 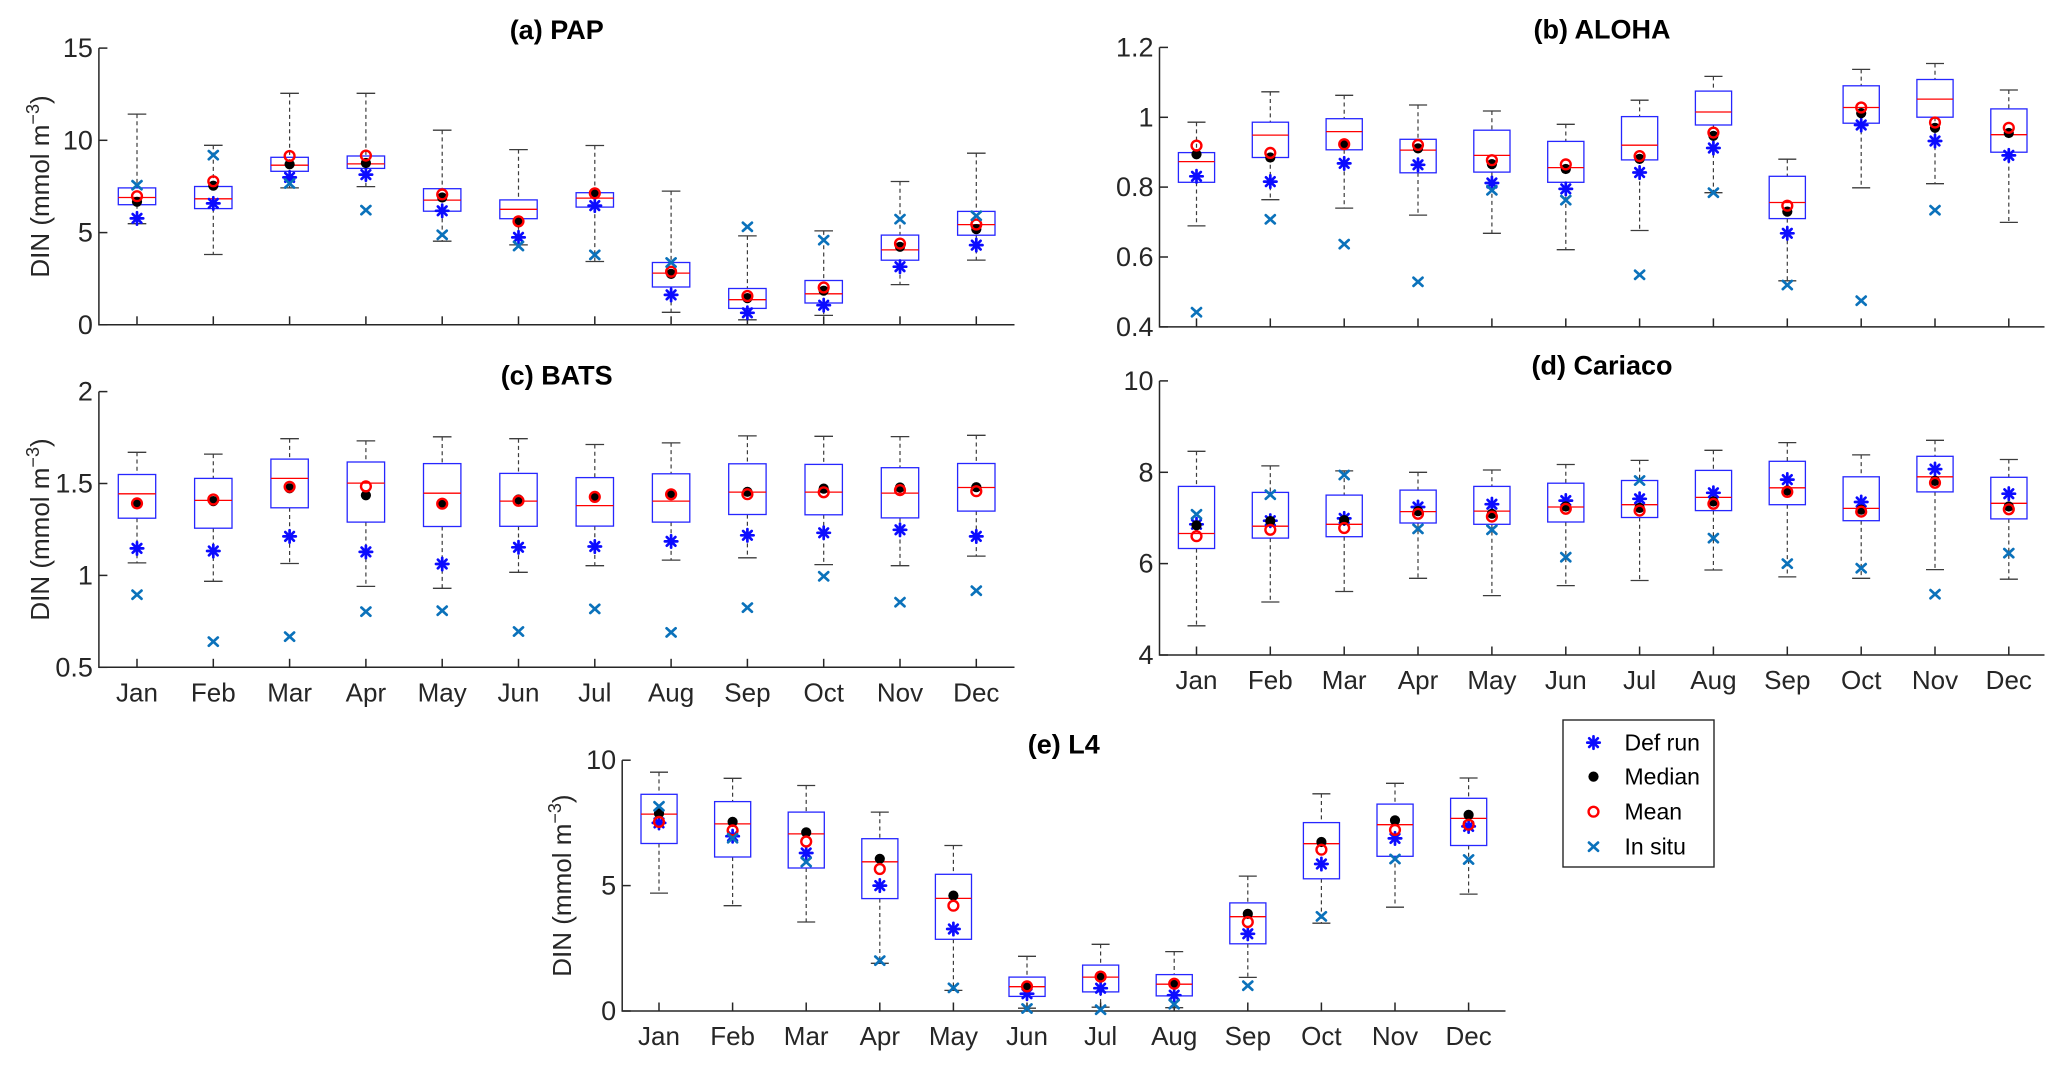 What do you see at coordinates (1655, 847) in the screenshot?
I see `svg-text: In situ` at bounding box center [1655, 847].